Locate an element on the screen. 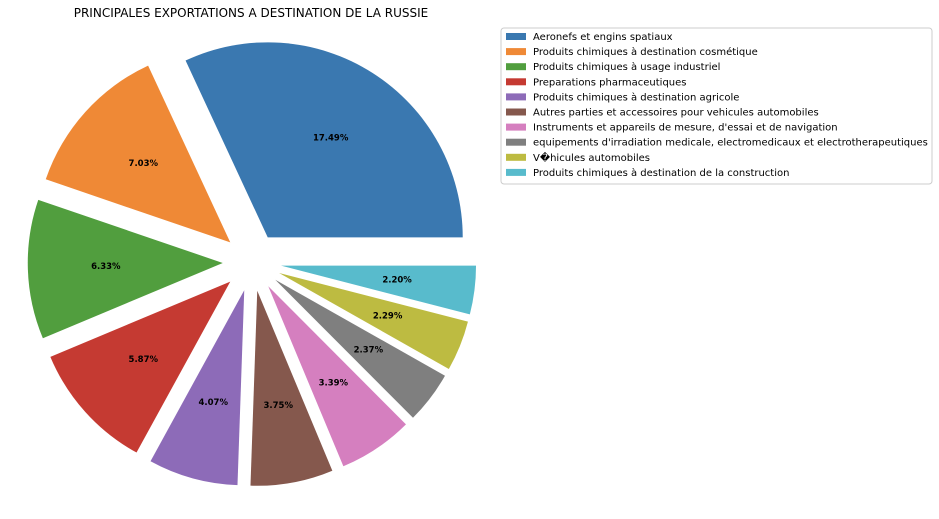 This screenshot has width=939, height=519. slice-percent-label: 6.33% is located at coordinates (106, 267).